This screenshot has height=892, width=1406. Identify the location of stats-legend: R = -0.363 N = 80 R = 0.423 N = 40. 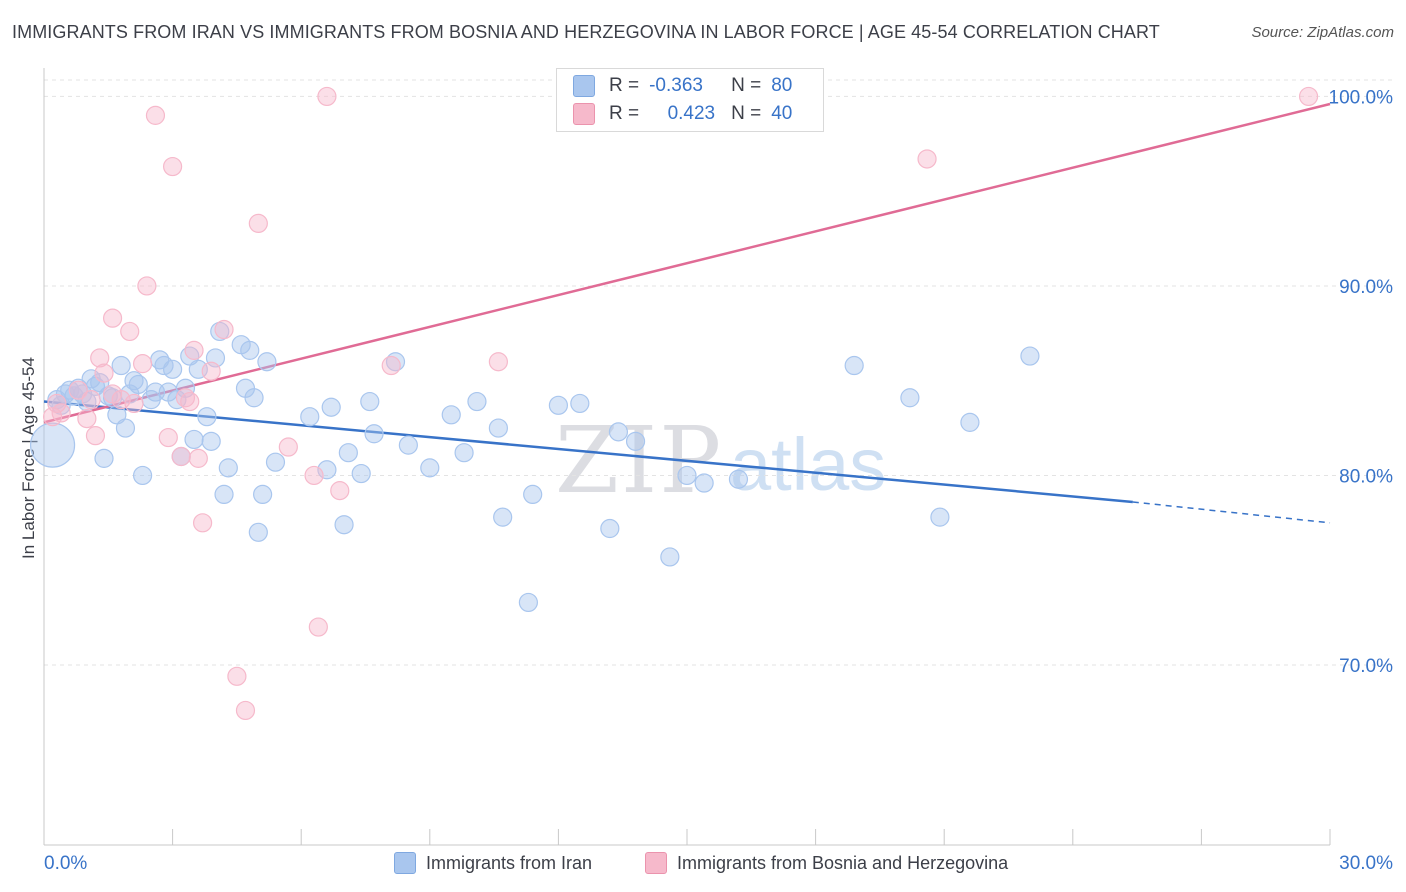
(690, 100).